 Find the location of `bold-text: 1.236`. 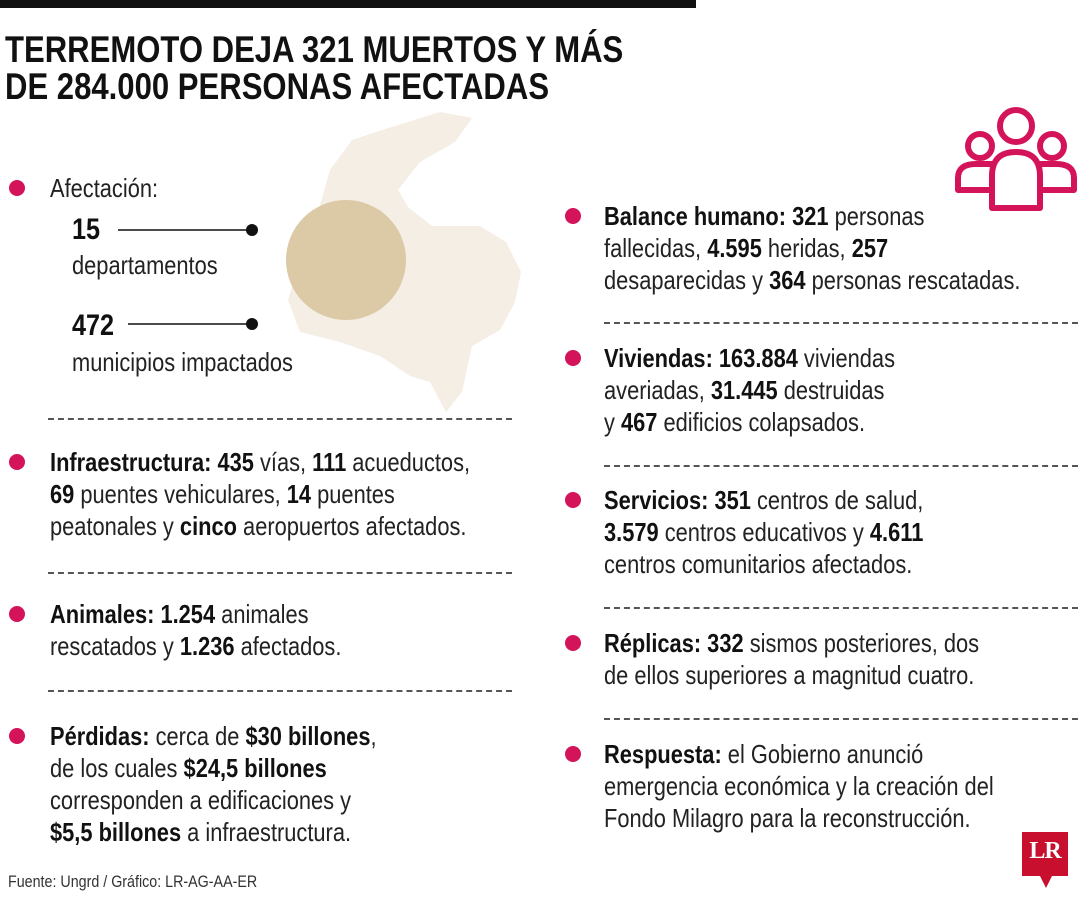

bold-text: 1.236 is located at coordinates (207, 646).